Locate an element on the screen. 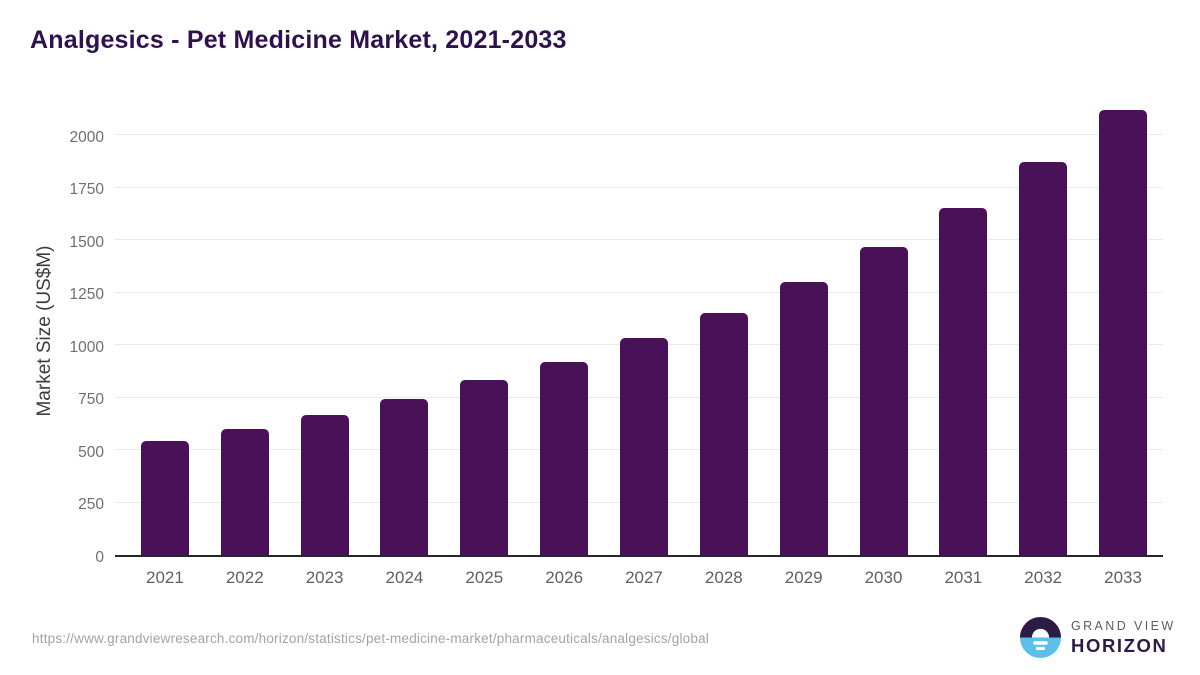  horizon-sun-icon is located at coordinates (1040, 637).